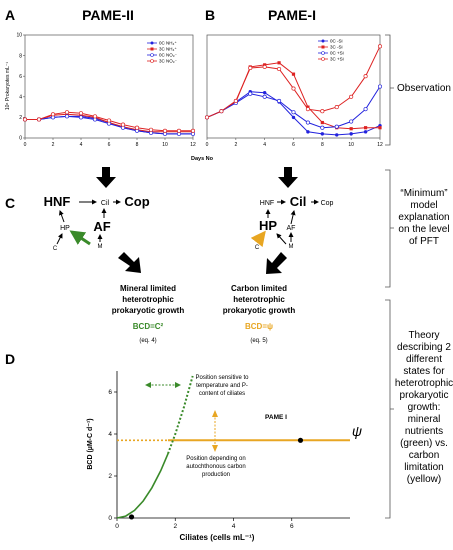  I want to click on right-c: C, so click(257, 248).